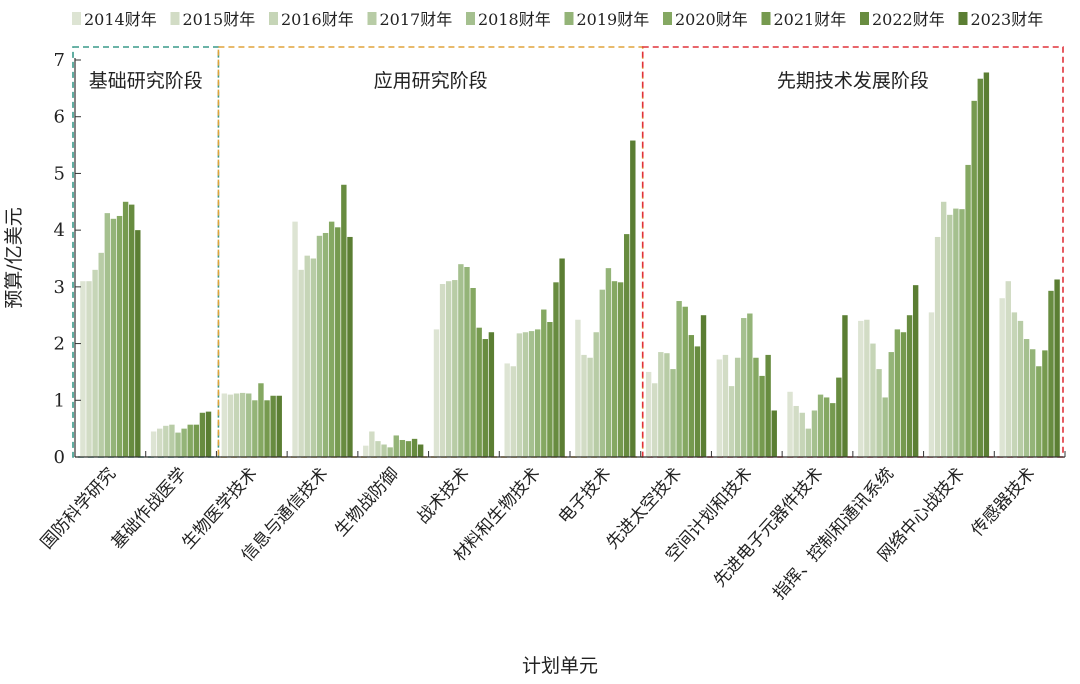  Describe the element at coordinates (443, 496) in the screenshot. I see `category-label-5: 战术技术` at that location.